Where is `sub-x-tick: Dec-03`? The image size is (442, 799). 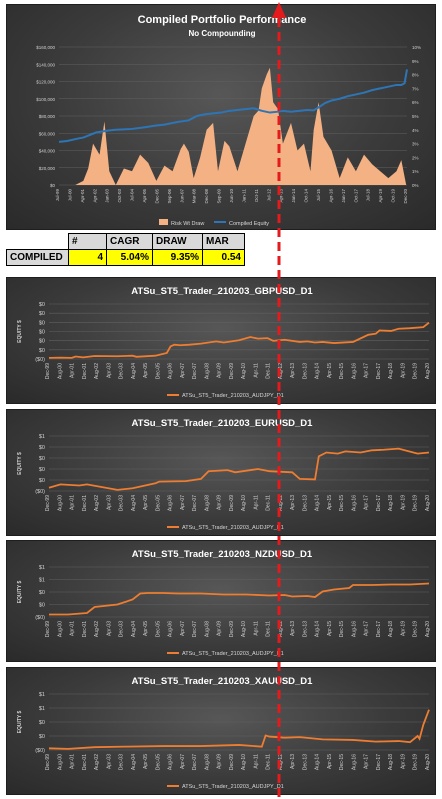 sub-x-tick: Dec-03 is located at coordinates (122, 762).